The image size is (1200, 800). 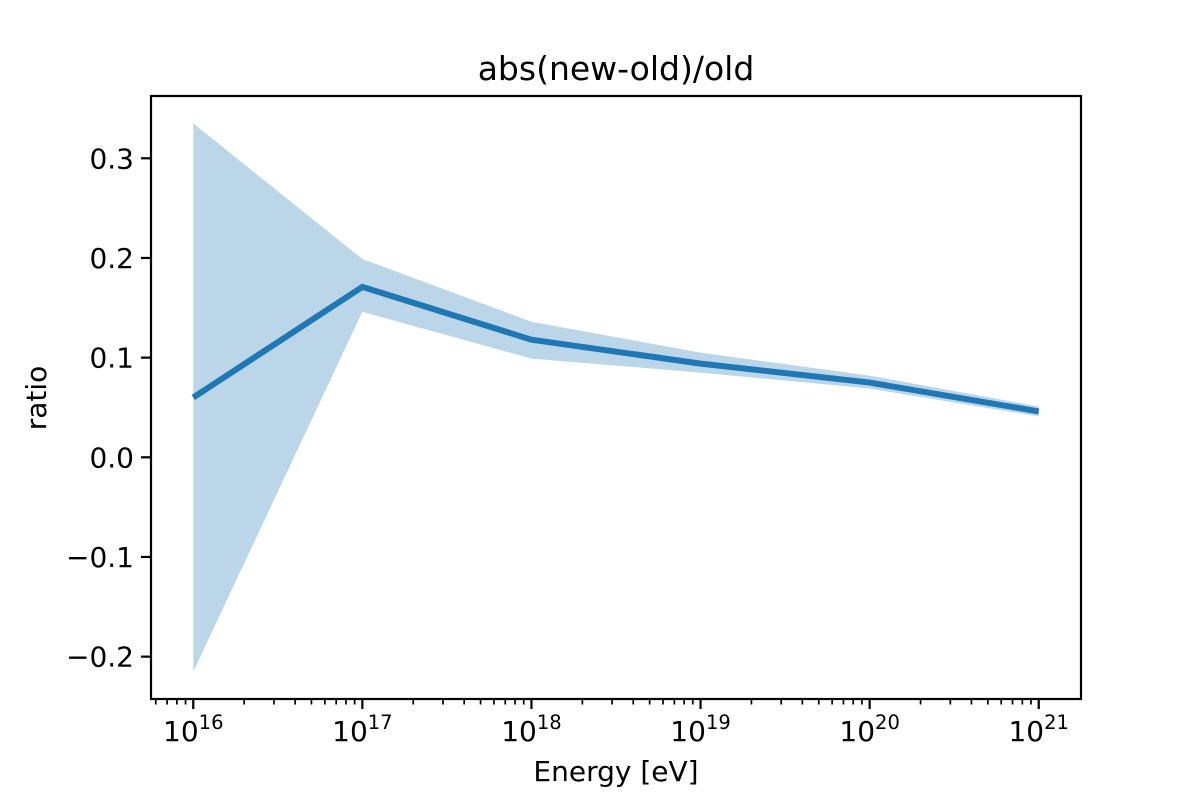 I want to click on y-tick-label: −0.1, so click(x=100, y=557).